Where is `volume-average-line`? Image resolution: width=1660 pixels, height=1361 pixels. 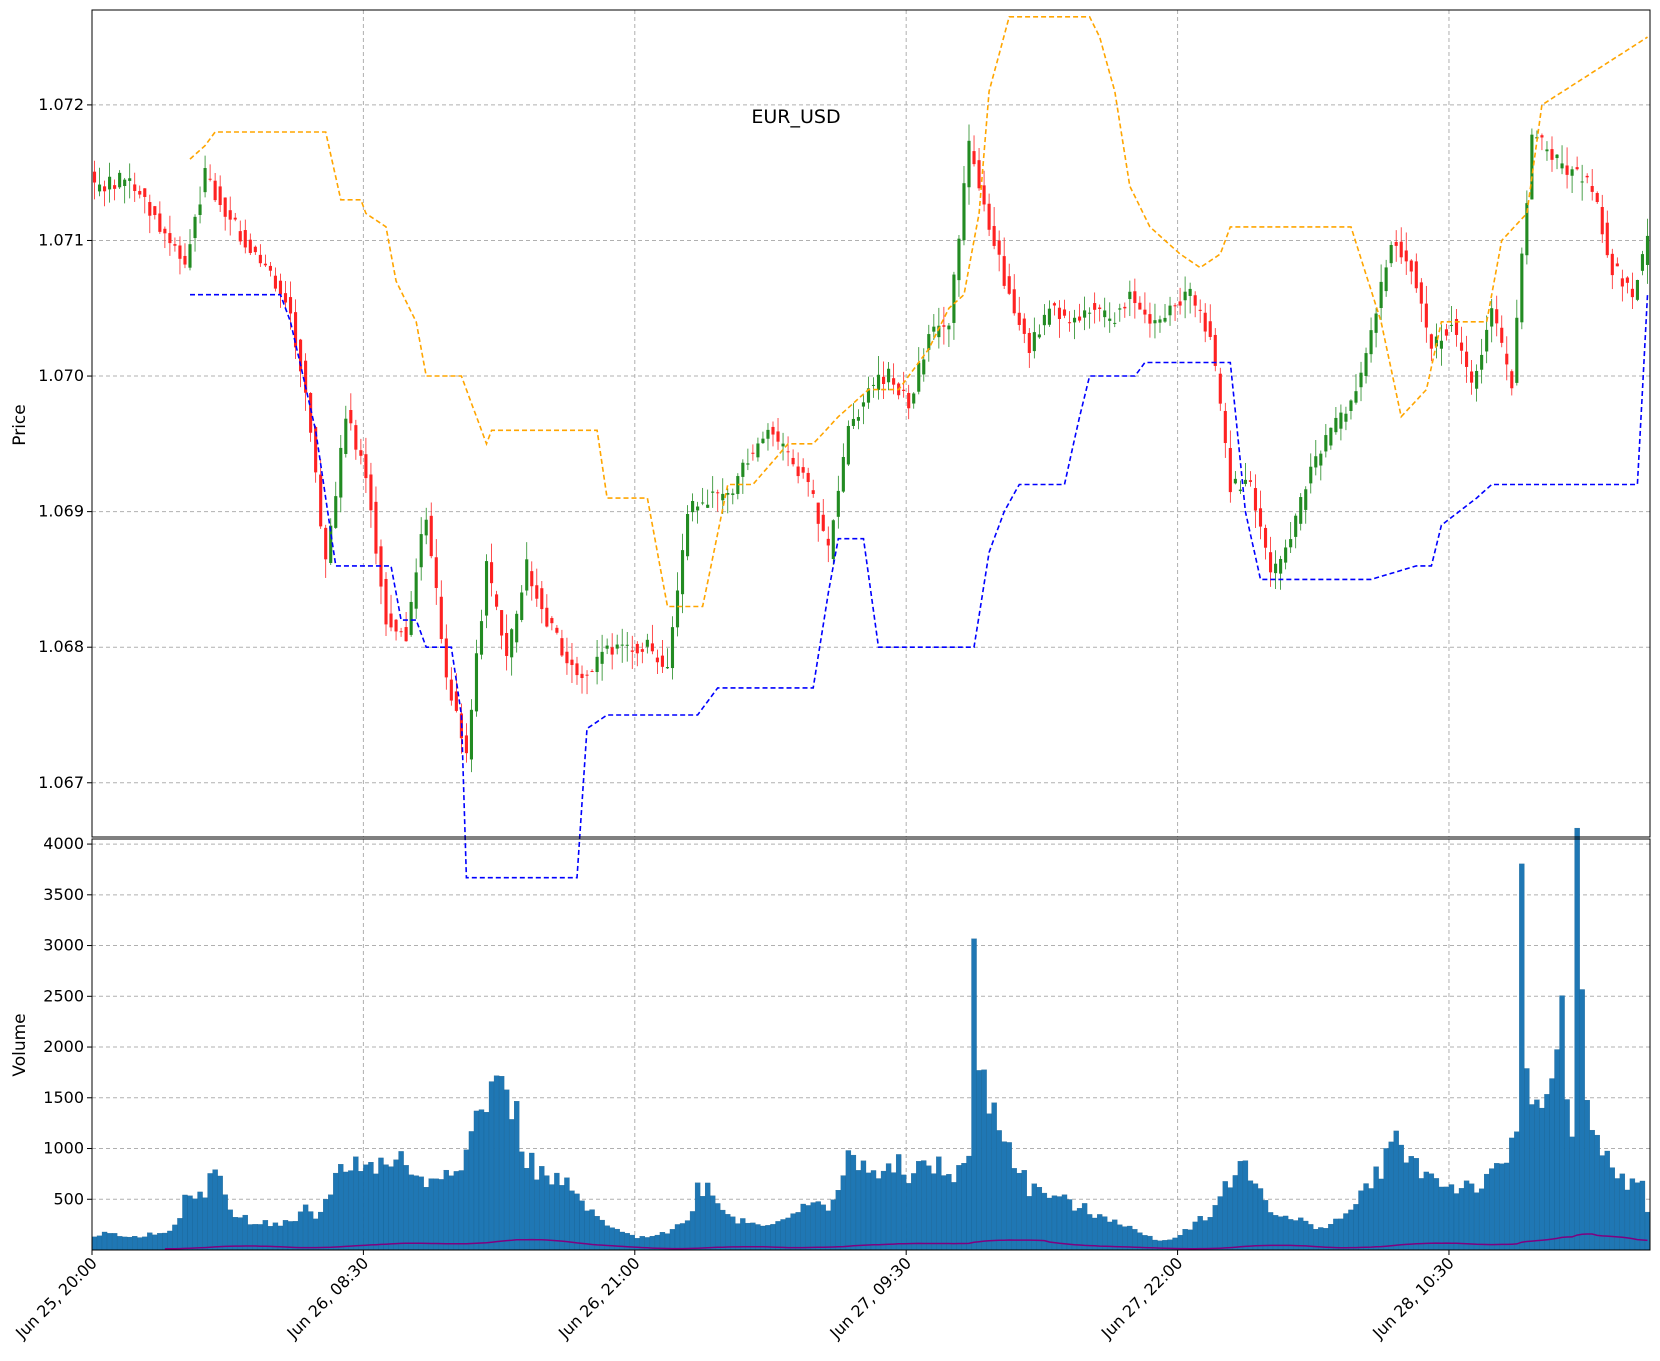
volume-average-line is located at coordinates (906, 1241).